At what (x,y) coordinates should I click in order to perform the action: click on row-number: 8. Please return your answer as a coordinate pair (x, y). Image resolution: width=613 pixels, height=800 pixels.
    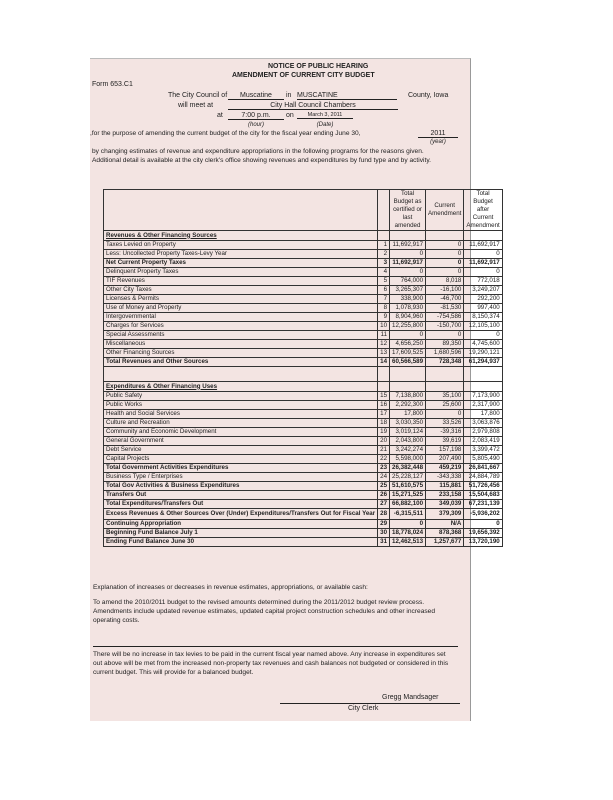
    Looking at the image, I should click on (384, 308).